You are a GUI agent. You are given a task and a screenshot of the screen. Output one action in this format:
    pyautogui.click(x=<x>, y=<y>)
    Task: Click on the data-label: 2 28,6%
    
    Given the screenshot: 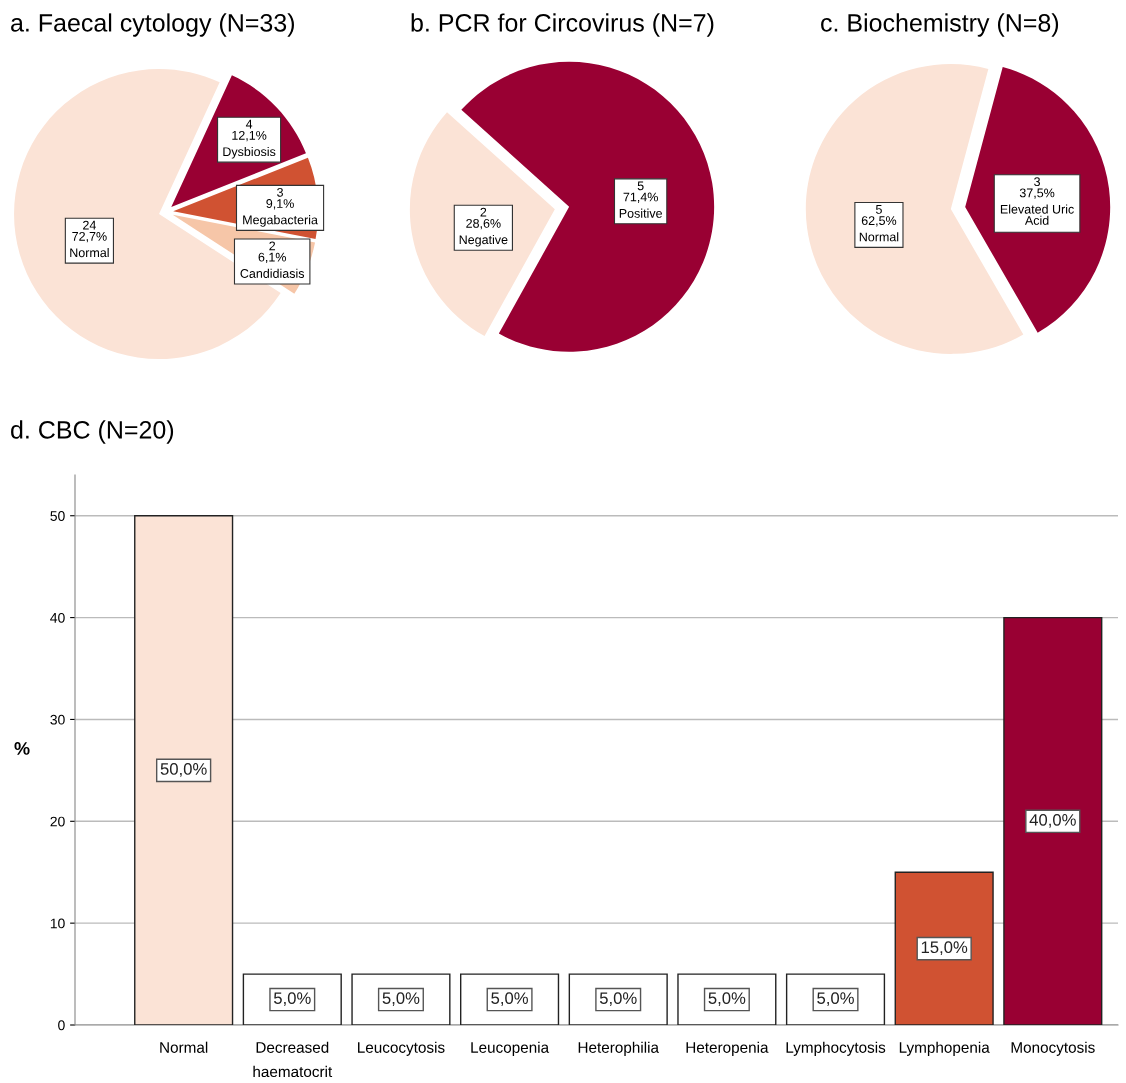 What is the action you would take?
    pyautogui.click(x=483, y=218)
    